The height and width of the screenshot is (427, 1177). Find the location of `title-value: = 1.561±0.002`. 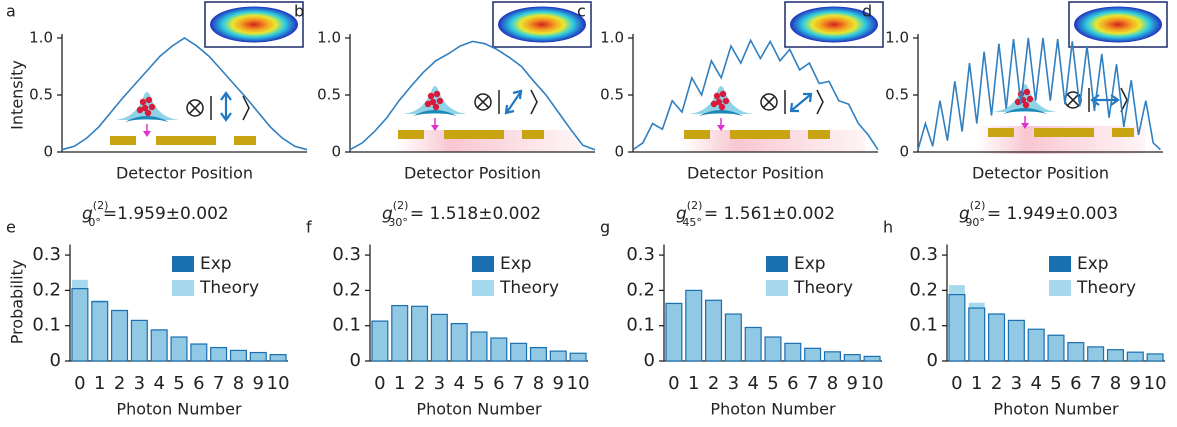

title-value: = 1.561±0.002 is located at coordinates (769, 214).